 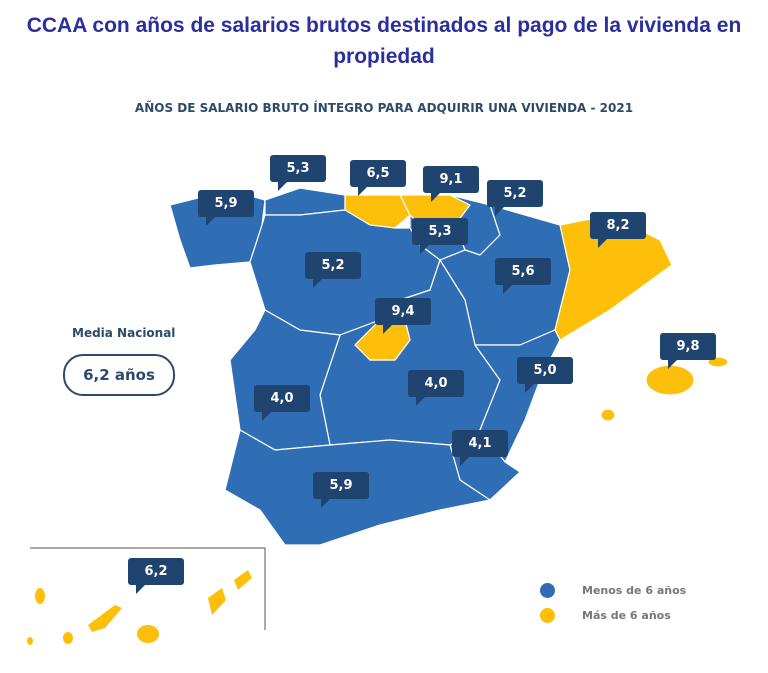 What do you see at coordinates (451, 184) in the screenshot?
I see `value-label-pais-vasco: 9,1` at bounding box center [451, 184].